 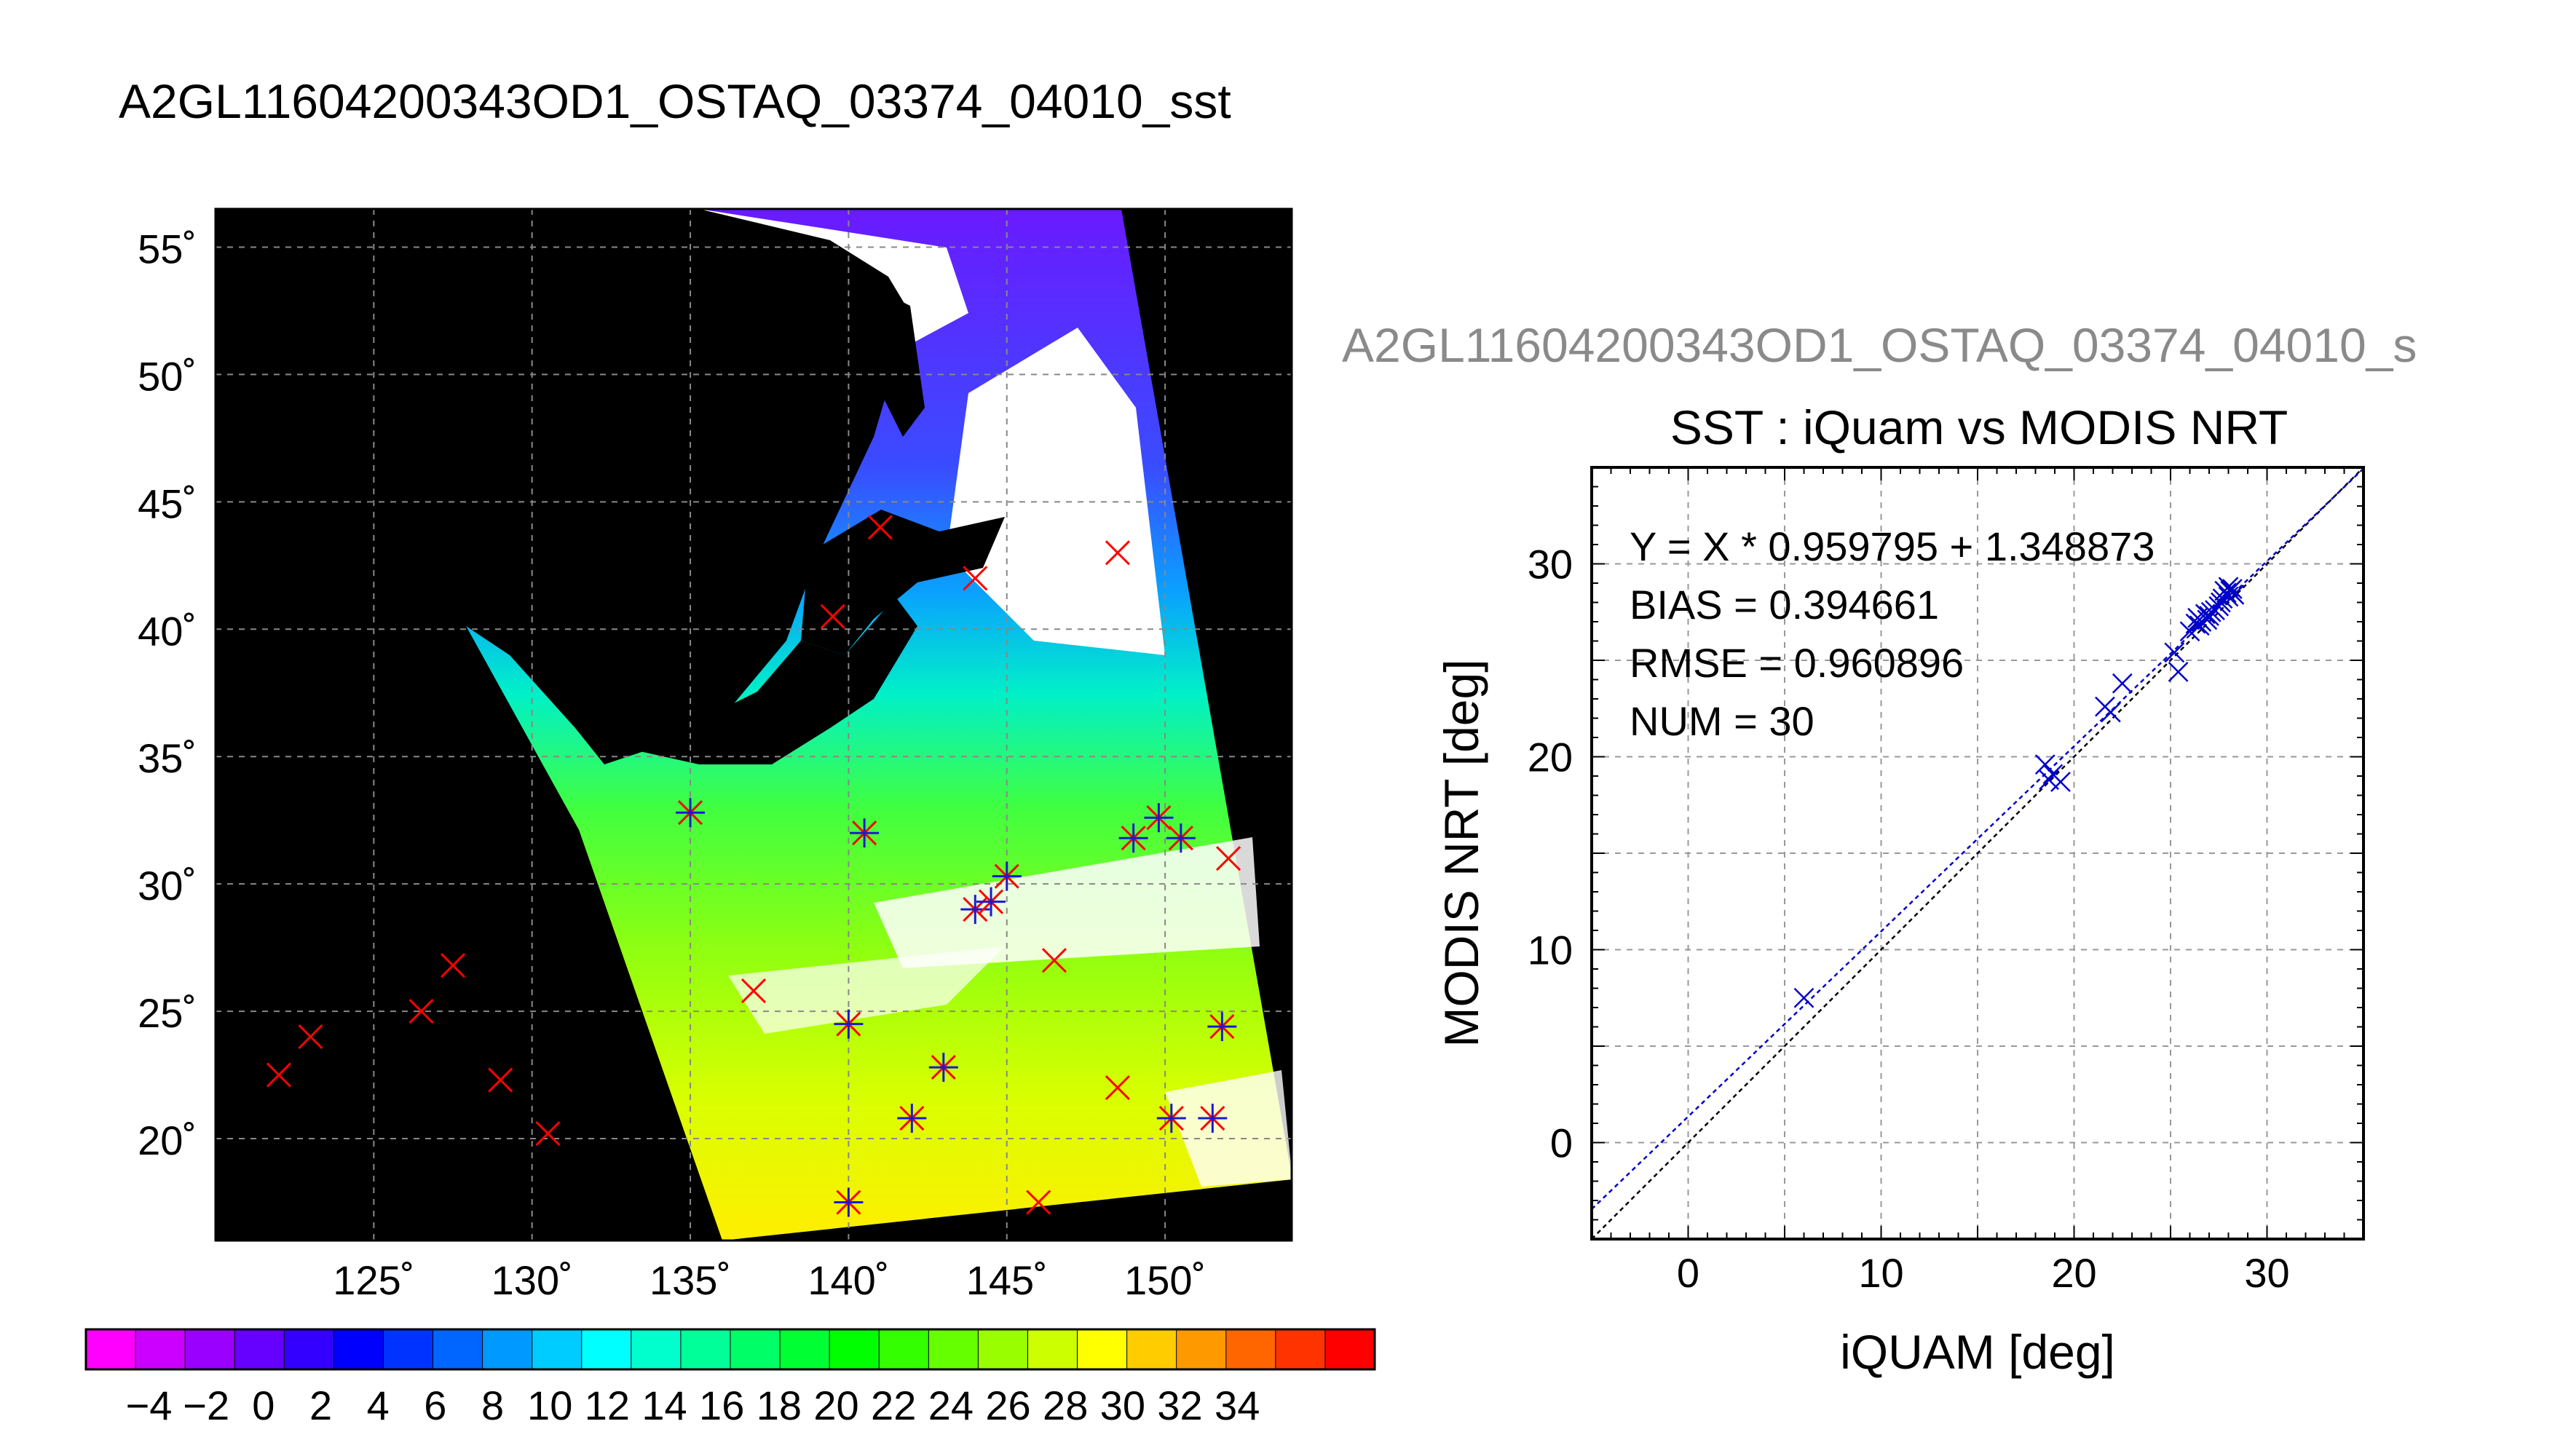 What do you see at coordinates (167, 886) in the screenshot?
I see `latitude-tick-label: 30˚` at bounding box center [167, 886].